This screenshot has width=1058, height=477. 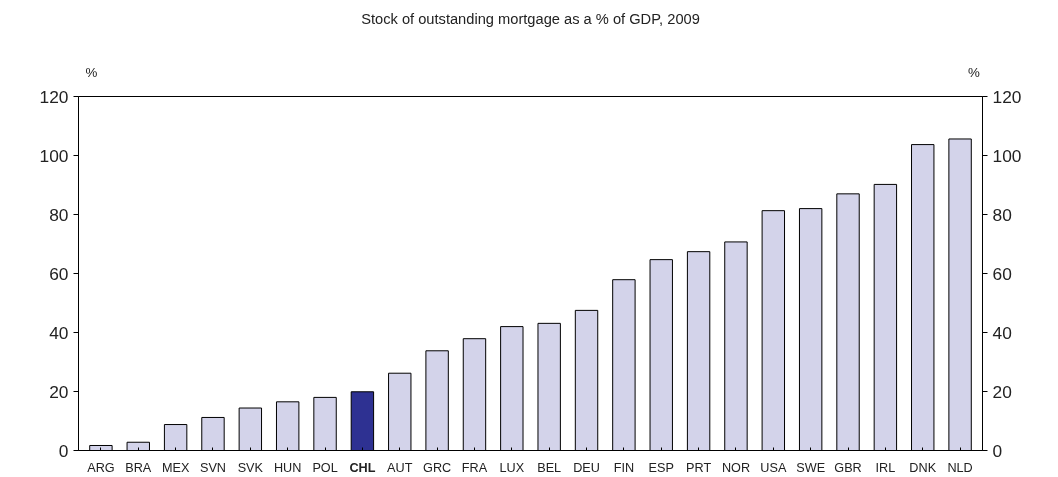 What do you see at coordinates (287, 468) in the screenshot?
I see `x-tick-label: HUN` at bounding box center [287, 468].